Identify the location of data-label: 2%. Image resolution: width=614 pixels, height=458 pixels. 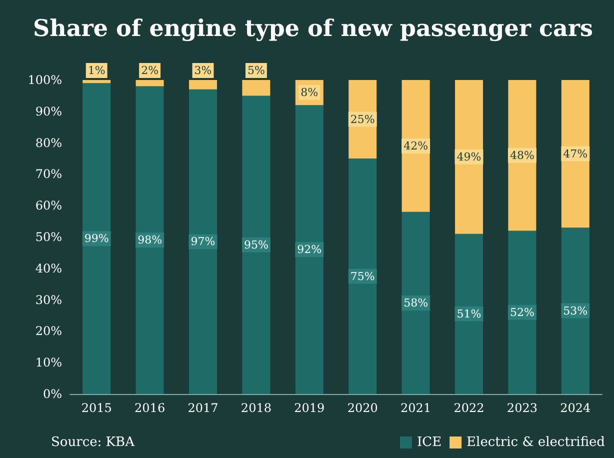
(150, 70).